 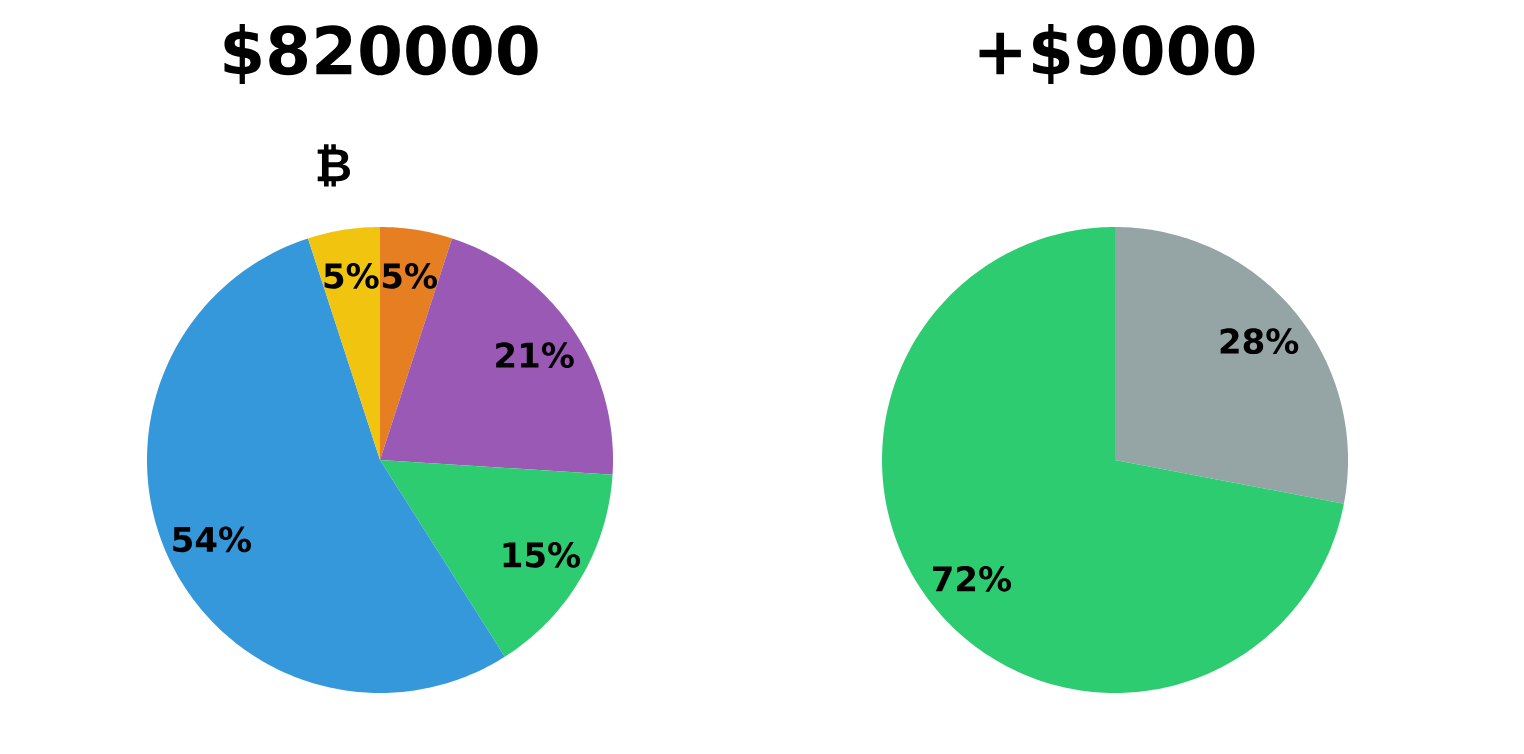 I want to click on slice-label: ₿, so click(x=334, y=165).